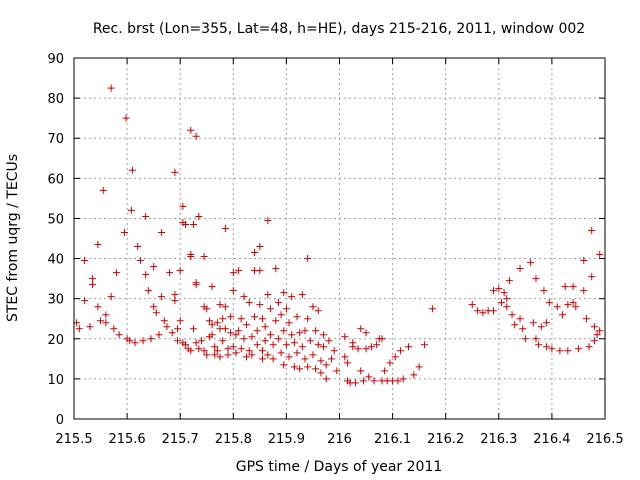  I want to click on x-axis-title: GPS time / Days of year 2011, so click(339, 467).